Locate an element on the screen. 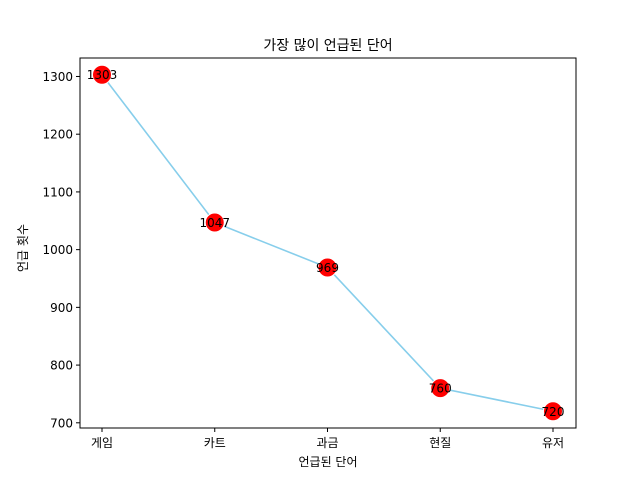 This screenshot has height=480, width=640. y-axis-label: 언급 횟수 is located at coordinates (23, 248).